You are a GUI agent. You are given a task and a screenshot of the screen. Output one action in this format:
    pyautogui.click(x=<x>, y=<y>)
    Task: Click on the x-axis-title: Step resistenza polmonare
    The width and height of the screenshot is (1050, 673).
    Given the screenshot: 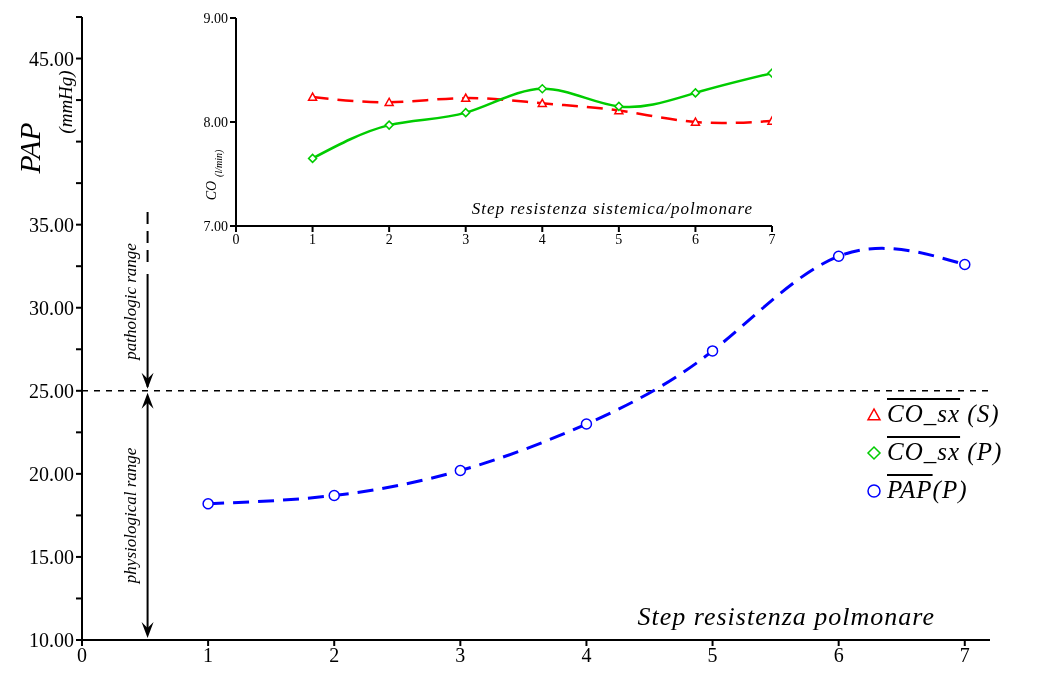 What is the action you would take?
    pyautogui.click(x=786, y=616)
    